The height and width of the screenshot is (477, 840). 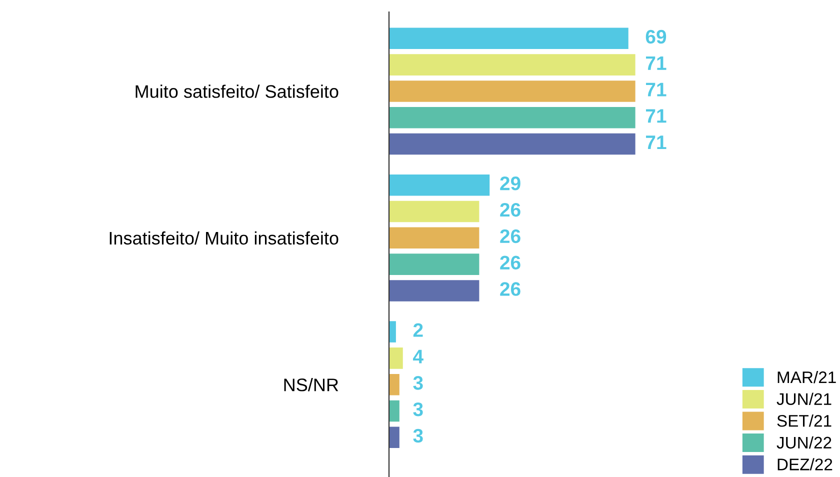 What do you see at coordinates (805, 464) in the screenshot?
I see `legend-label: DEZ/22` at bounding box center [805, 464].